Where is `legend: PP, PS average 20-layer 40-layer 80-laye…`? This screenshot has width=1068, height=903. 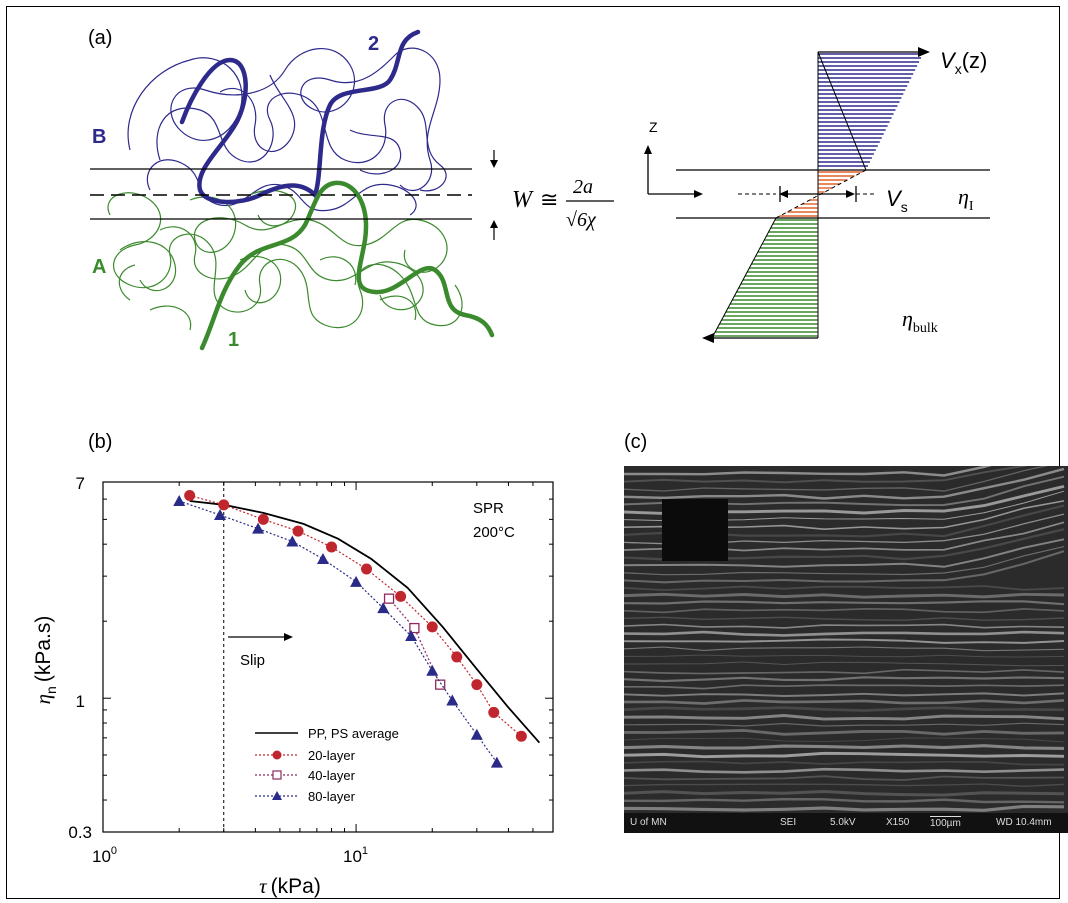 legend: PP, PS average 20-layer 40-layer 80-laye… is located at coordinates (327, 765).